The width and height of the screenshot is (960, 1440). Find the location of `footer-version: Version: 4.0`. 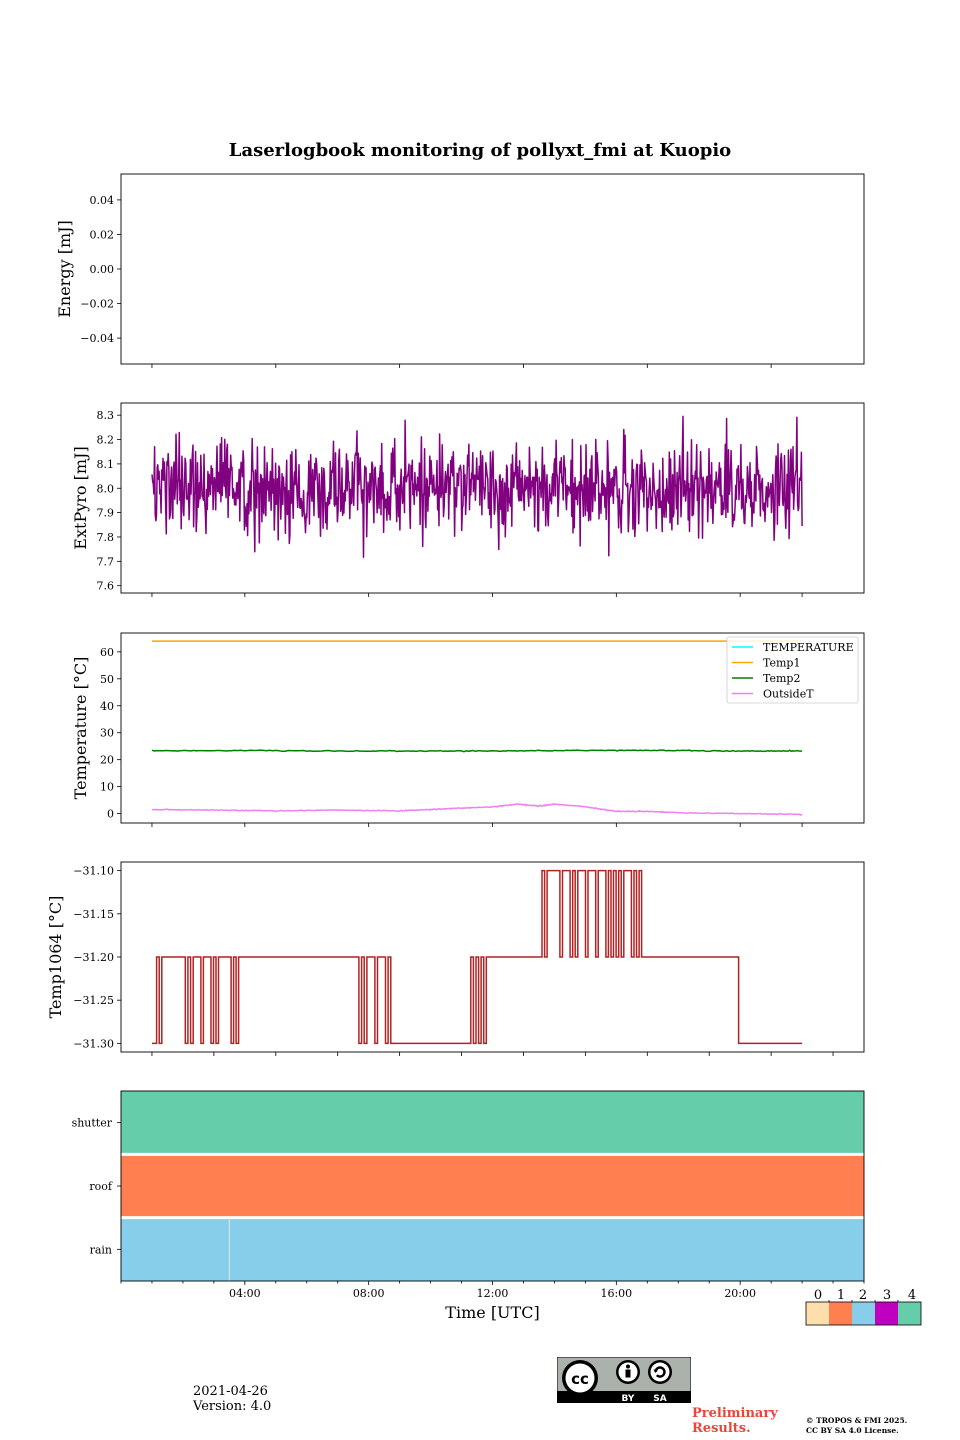

footer-version: Version: 4.0 is located at coordinates (232, 1406).